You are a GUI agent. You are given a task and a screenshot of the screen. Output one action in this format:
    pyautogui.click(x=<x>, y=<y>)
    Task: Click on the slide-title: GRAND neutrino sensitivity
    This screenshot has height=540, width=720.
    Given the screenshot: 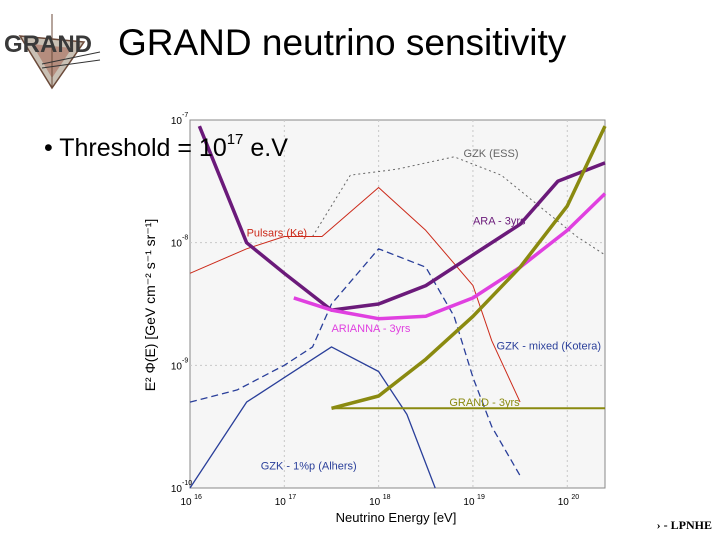 What is the action you would take?
    pyautogui.click(x=342, y=42)
    